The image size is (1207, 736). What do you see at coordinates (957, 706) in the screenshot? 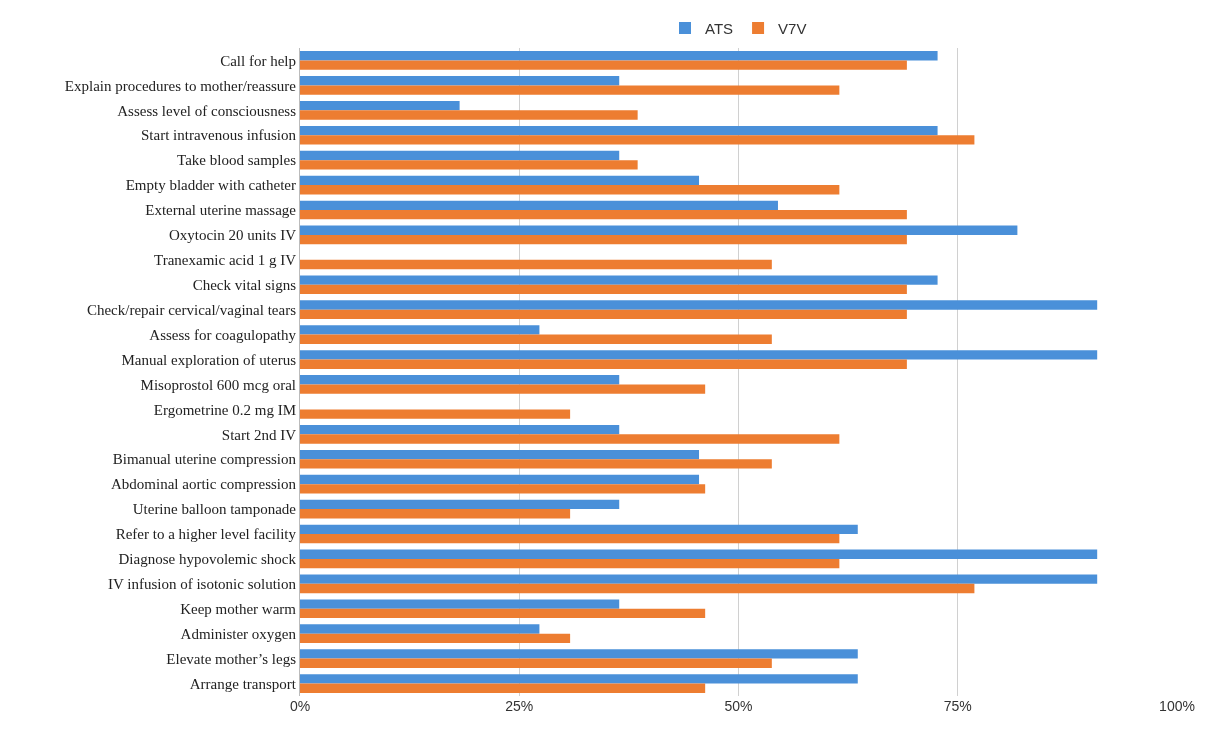
I see `x-tick-label: 75%` at bounding box center [957, 706].